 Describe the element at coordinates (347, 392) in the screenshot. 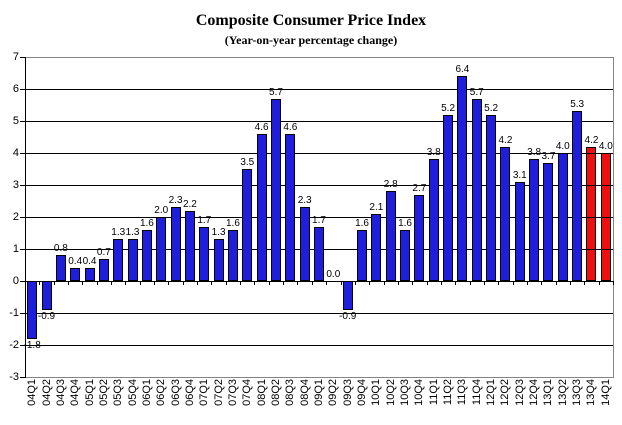

I see `x-tick-label-09Q3: 09Q3` at that location.